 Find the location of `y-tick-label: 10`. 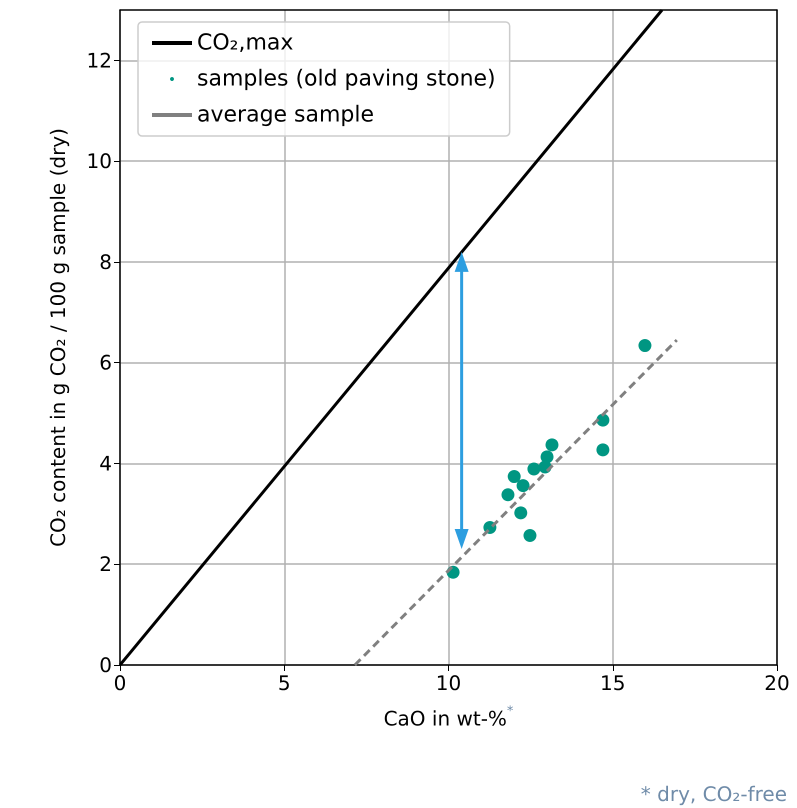

y-tick-label: 10 is located at coordinates (99, 161).